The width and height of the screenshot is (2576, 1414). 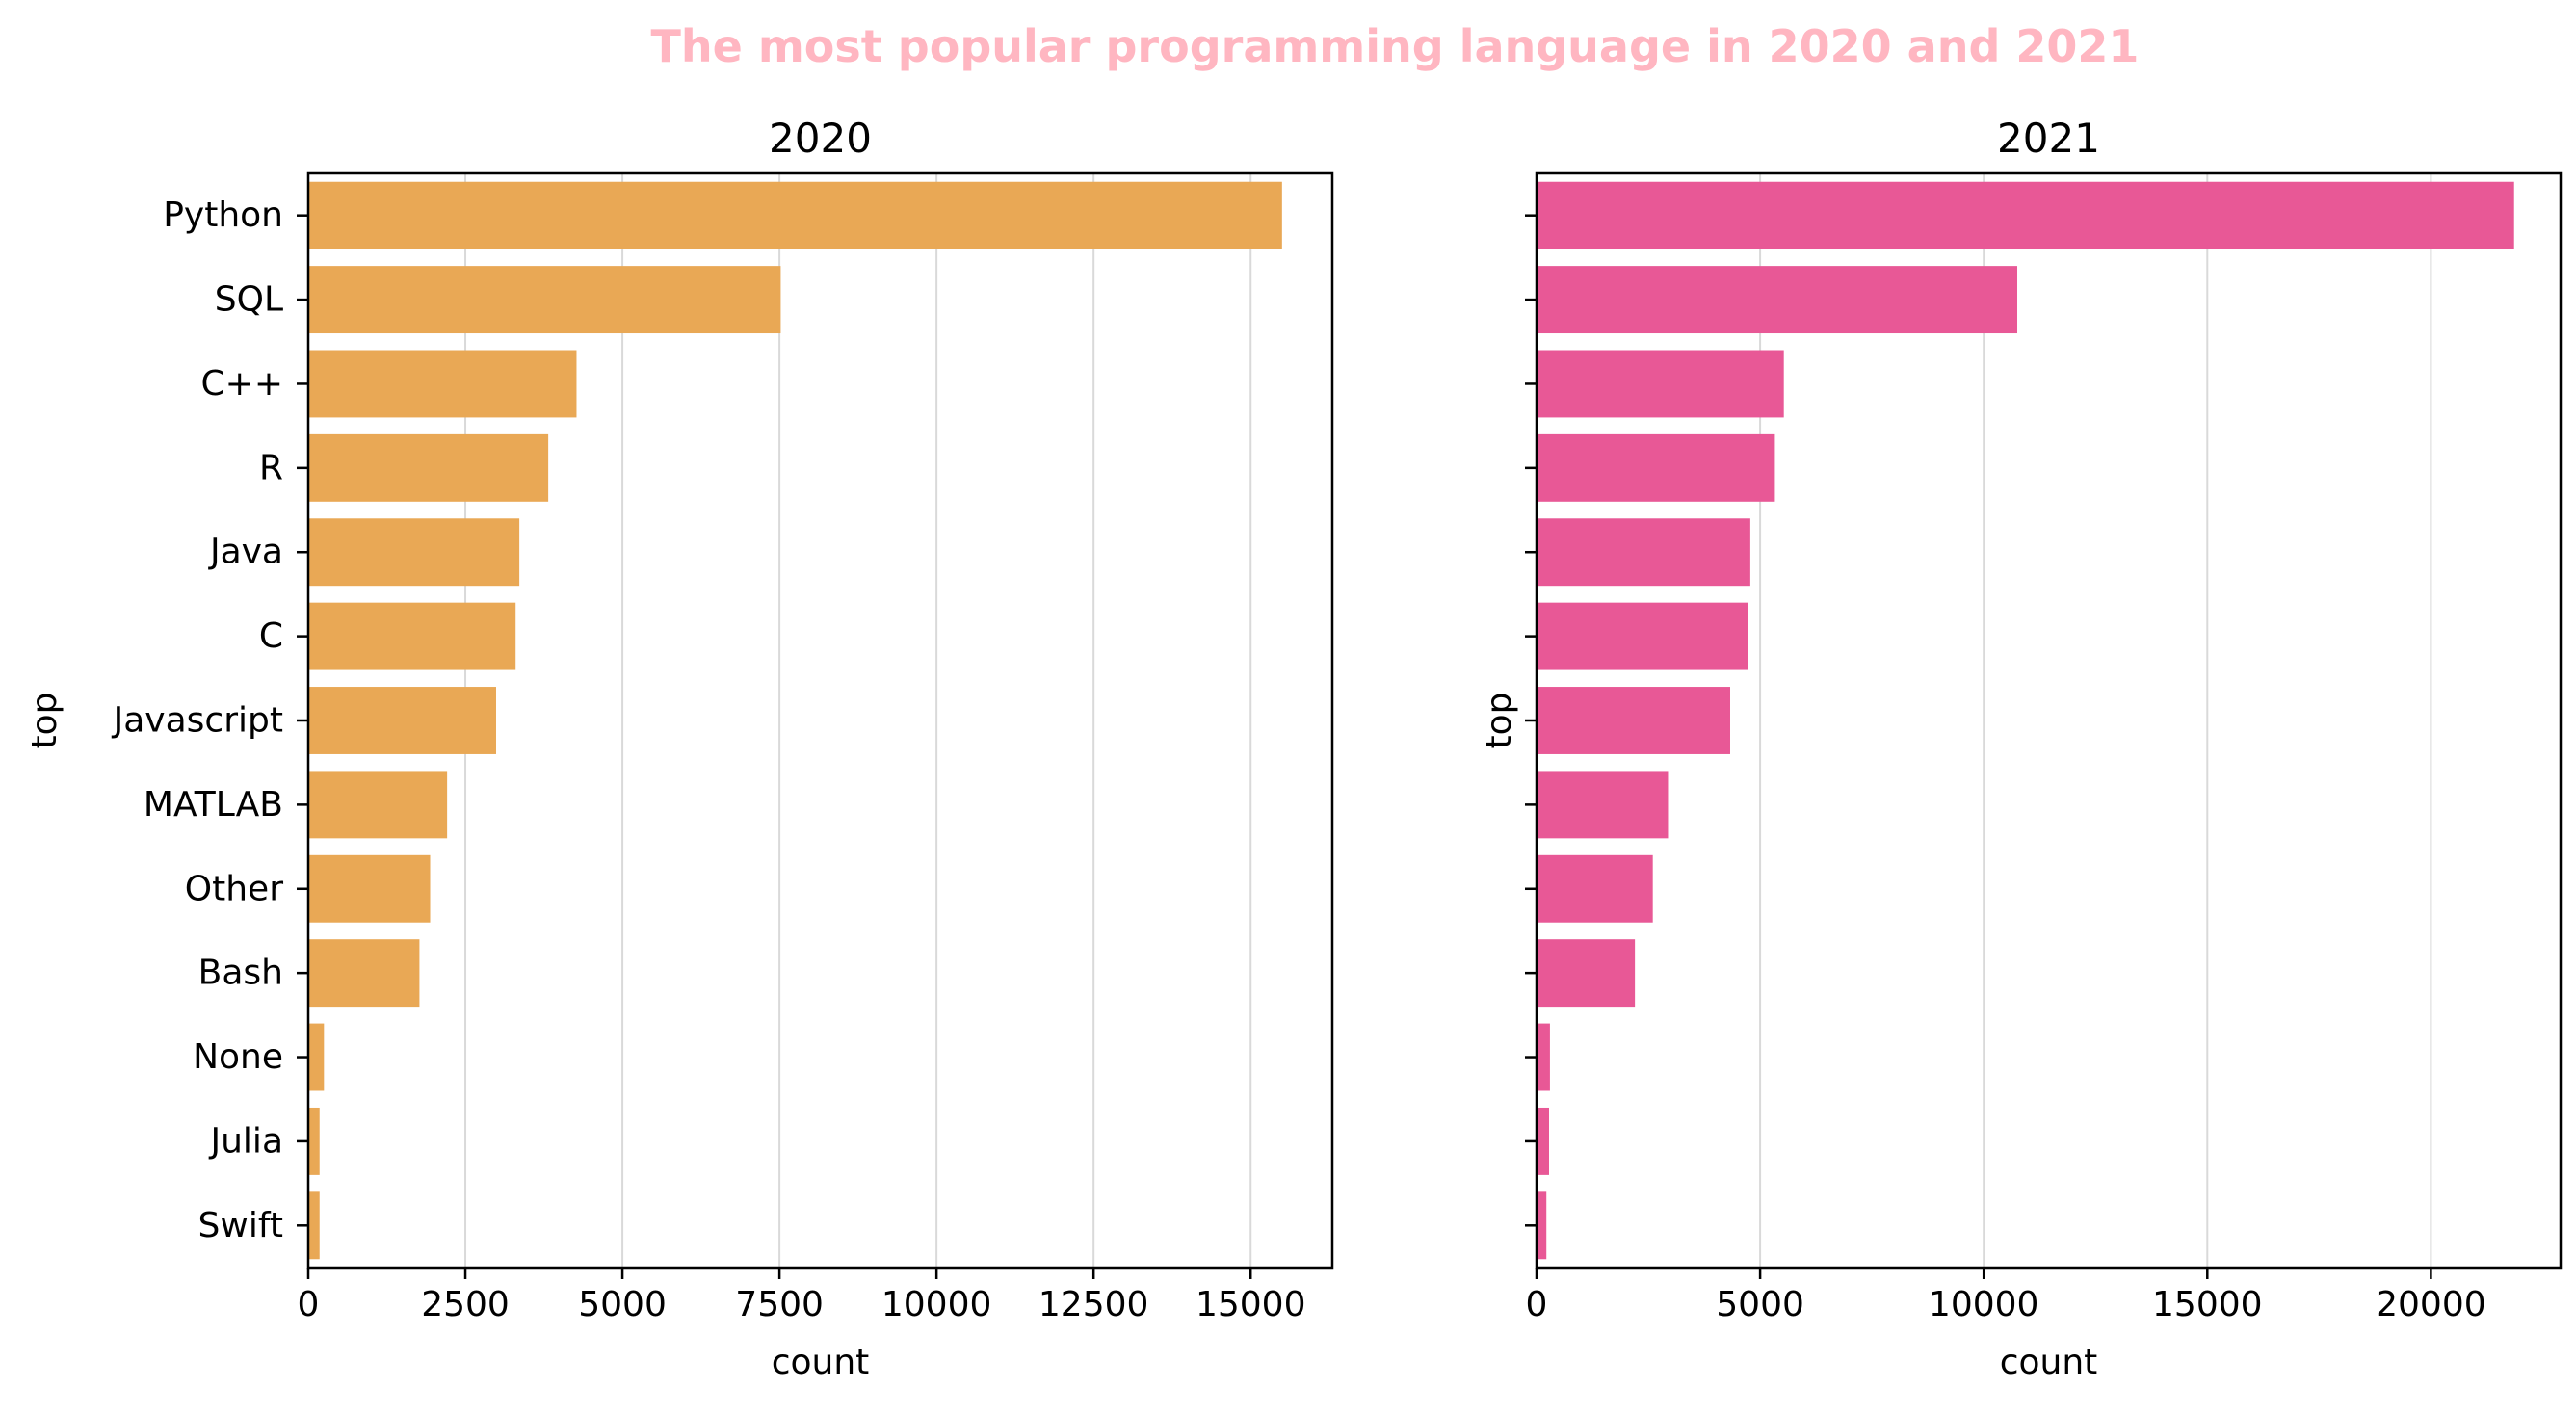 I want to click on y-tick-label-bash: Bash, so click(x=241, y=973).